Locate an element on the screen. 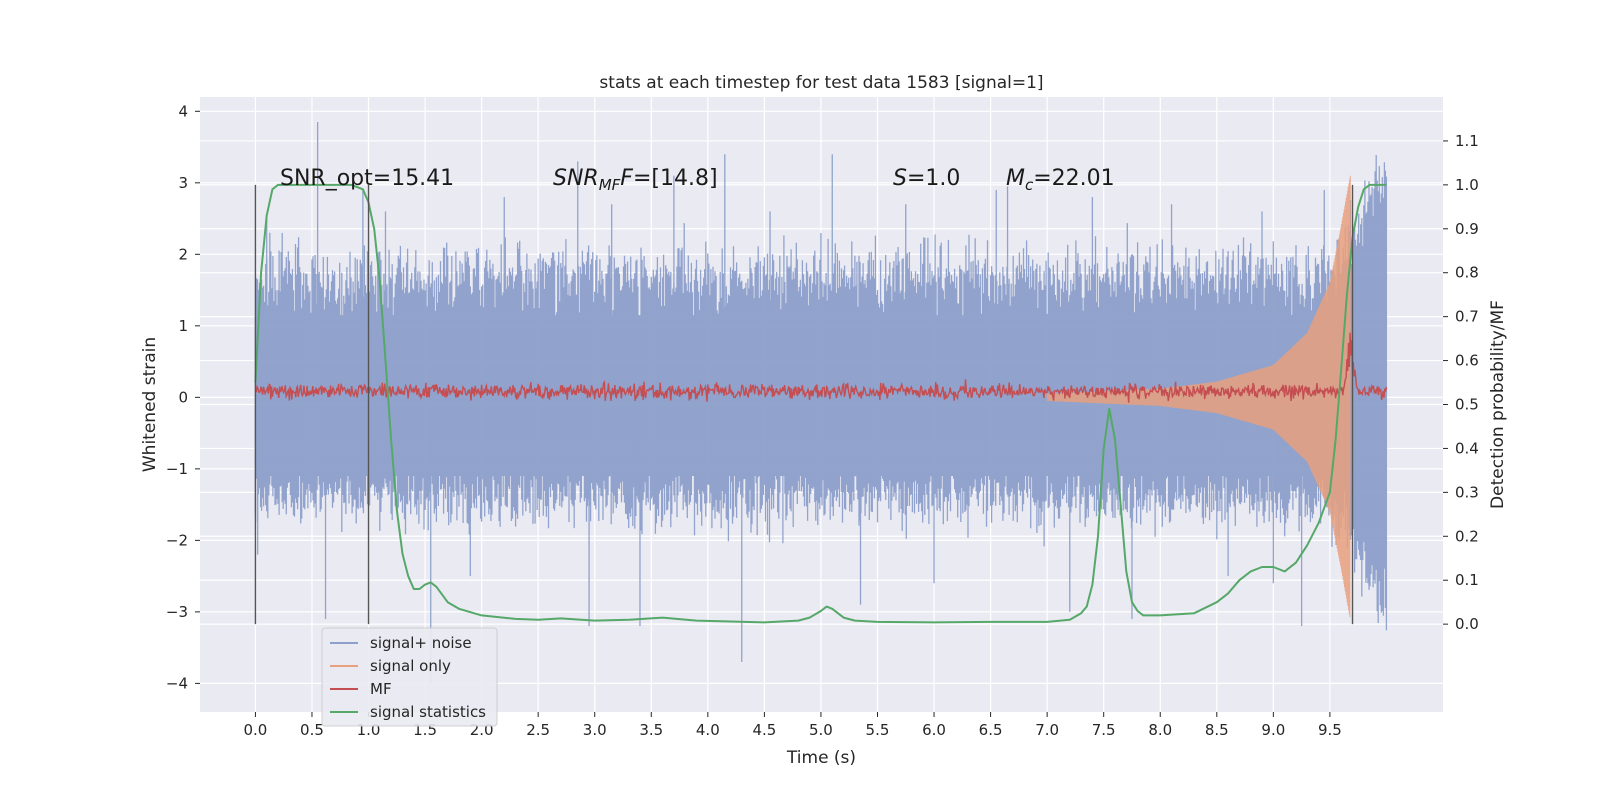 The width and height of the screenshot is (1600, 800). left-y-tick-label: 1 is located at coordinates (183, 326).